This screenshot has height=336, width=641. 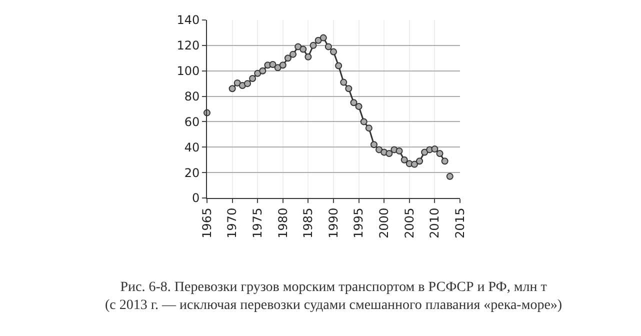 What do you see at coordinates (192, 173) in the screenshot?
I see `y-tick-label: 20` at bounding box center [192, 173].